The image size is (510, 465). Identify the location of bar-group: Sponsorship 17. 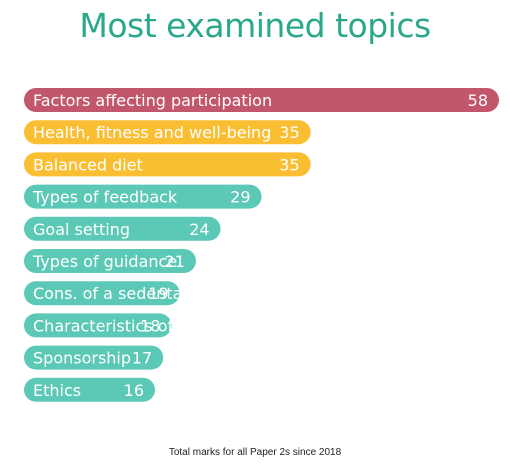
(94, 357).